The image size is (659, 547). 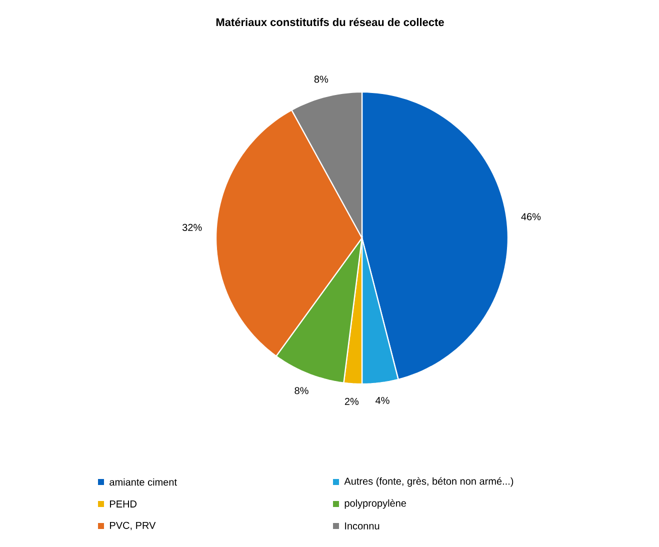 I want to click on legend-label: PVC, PRV, so click(x=133, y=526).